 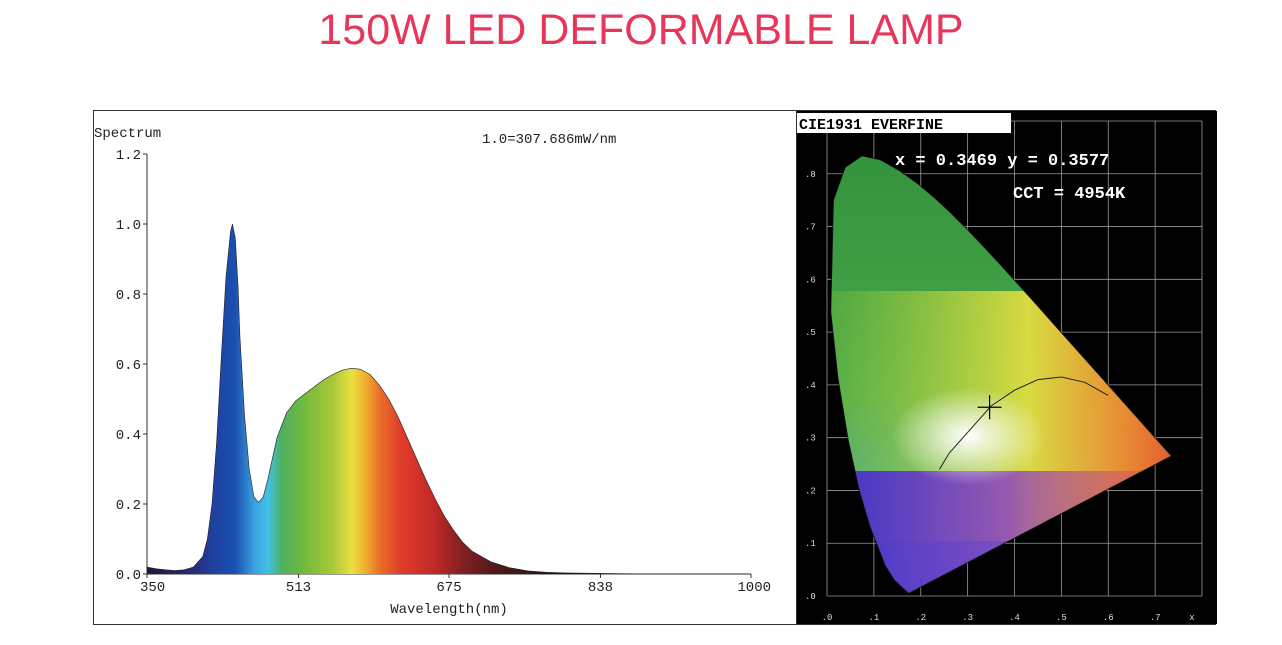 I want to click on cie-y-tick-label: .8, so click(x=810, y=175).